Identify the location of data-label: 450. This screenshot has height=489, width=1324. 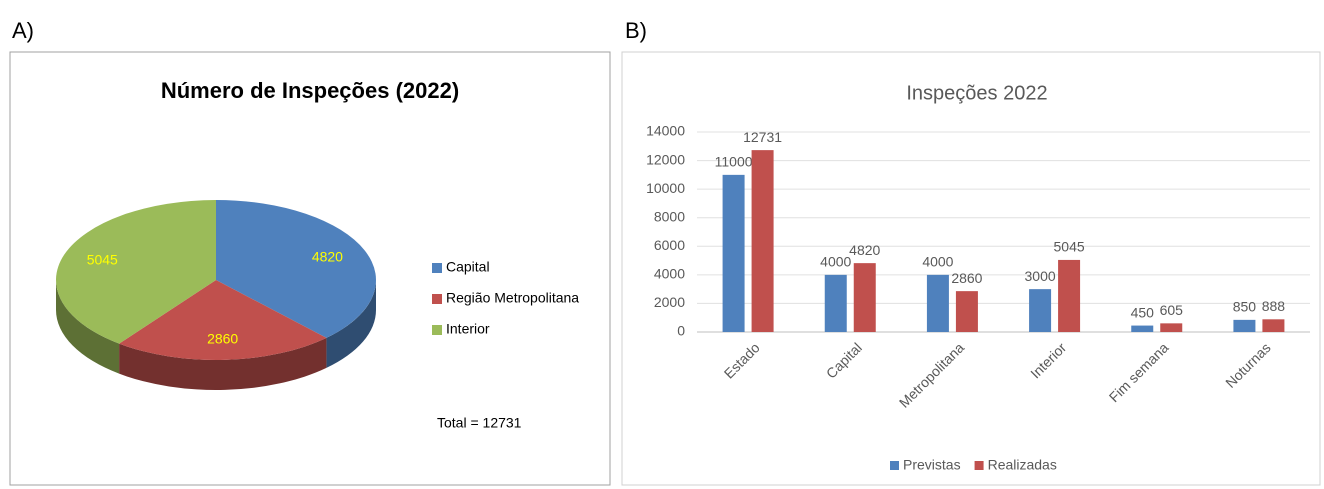
(1143, 312).